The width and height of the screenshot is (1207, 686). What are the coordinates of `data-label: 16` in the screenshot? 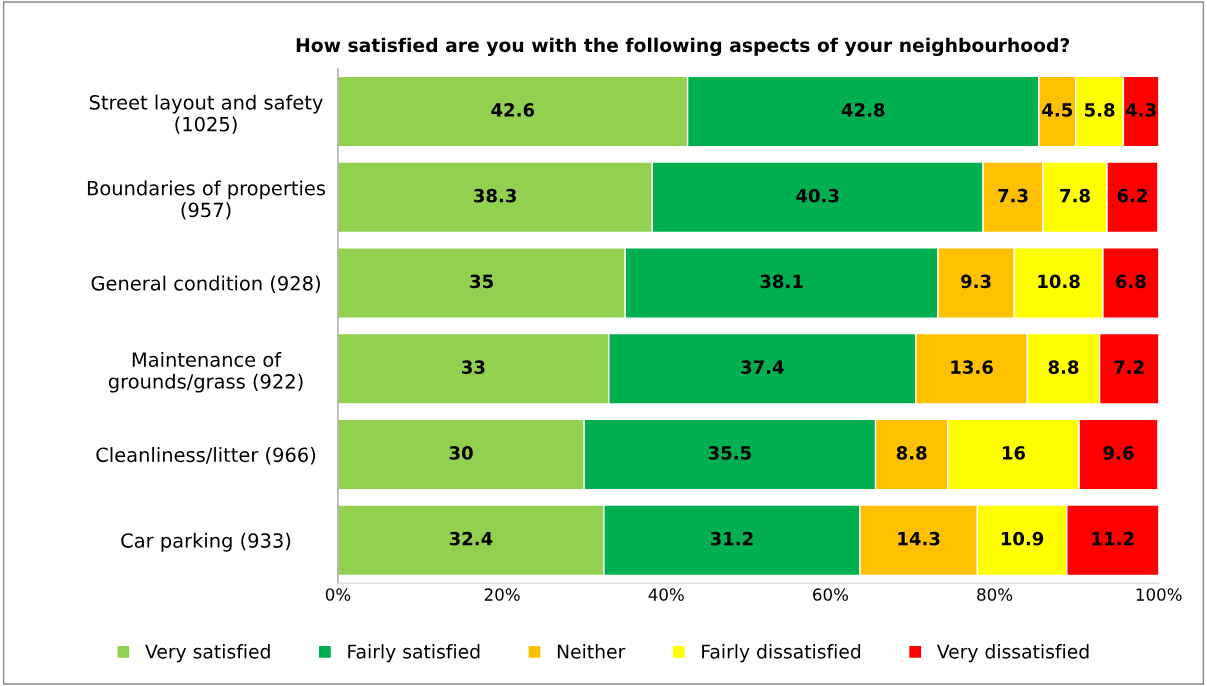 It's located at (1014, 453).